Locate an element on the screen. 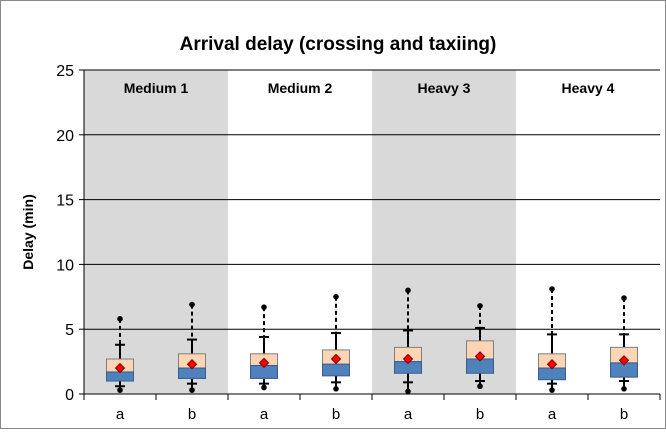  y-tick-label: 15 is located at coordinates (65, 201).